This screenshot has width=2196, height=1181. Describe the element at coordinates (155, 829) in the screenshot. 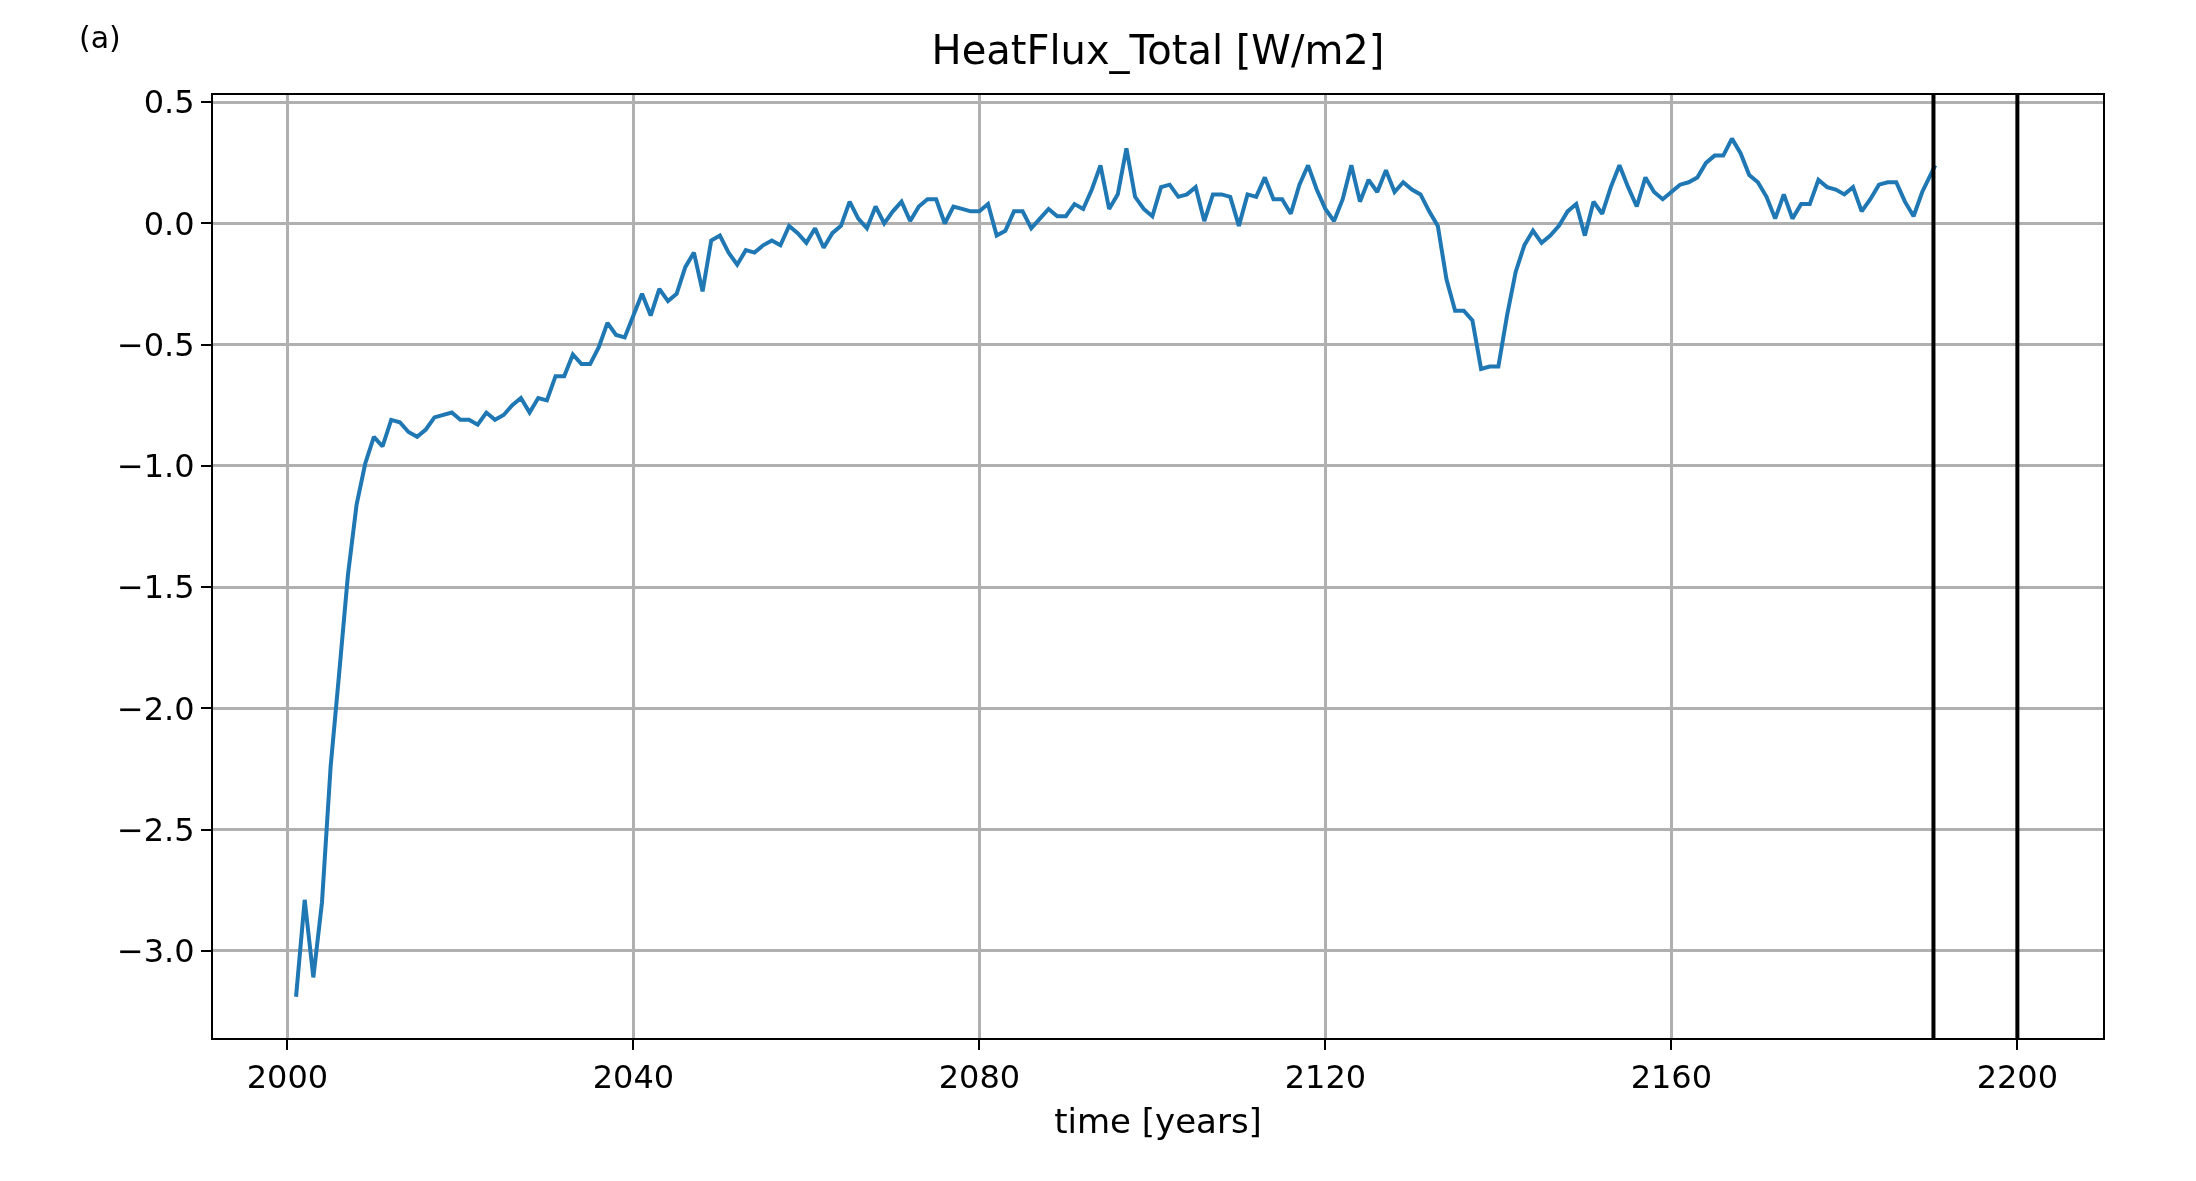

I see `y-tick-label: −2.5` at that location.